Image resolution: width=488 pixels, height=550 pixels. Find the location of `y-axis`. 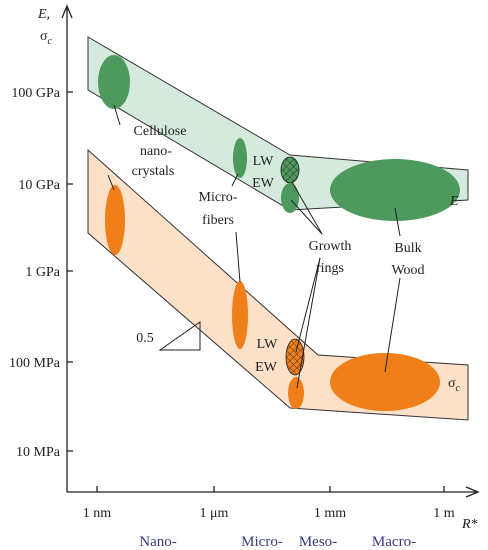

y-axis is located at coordinates (67, 248).